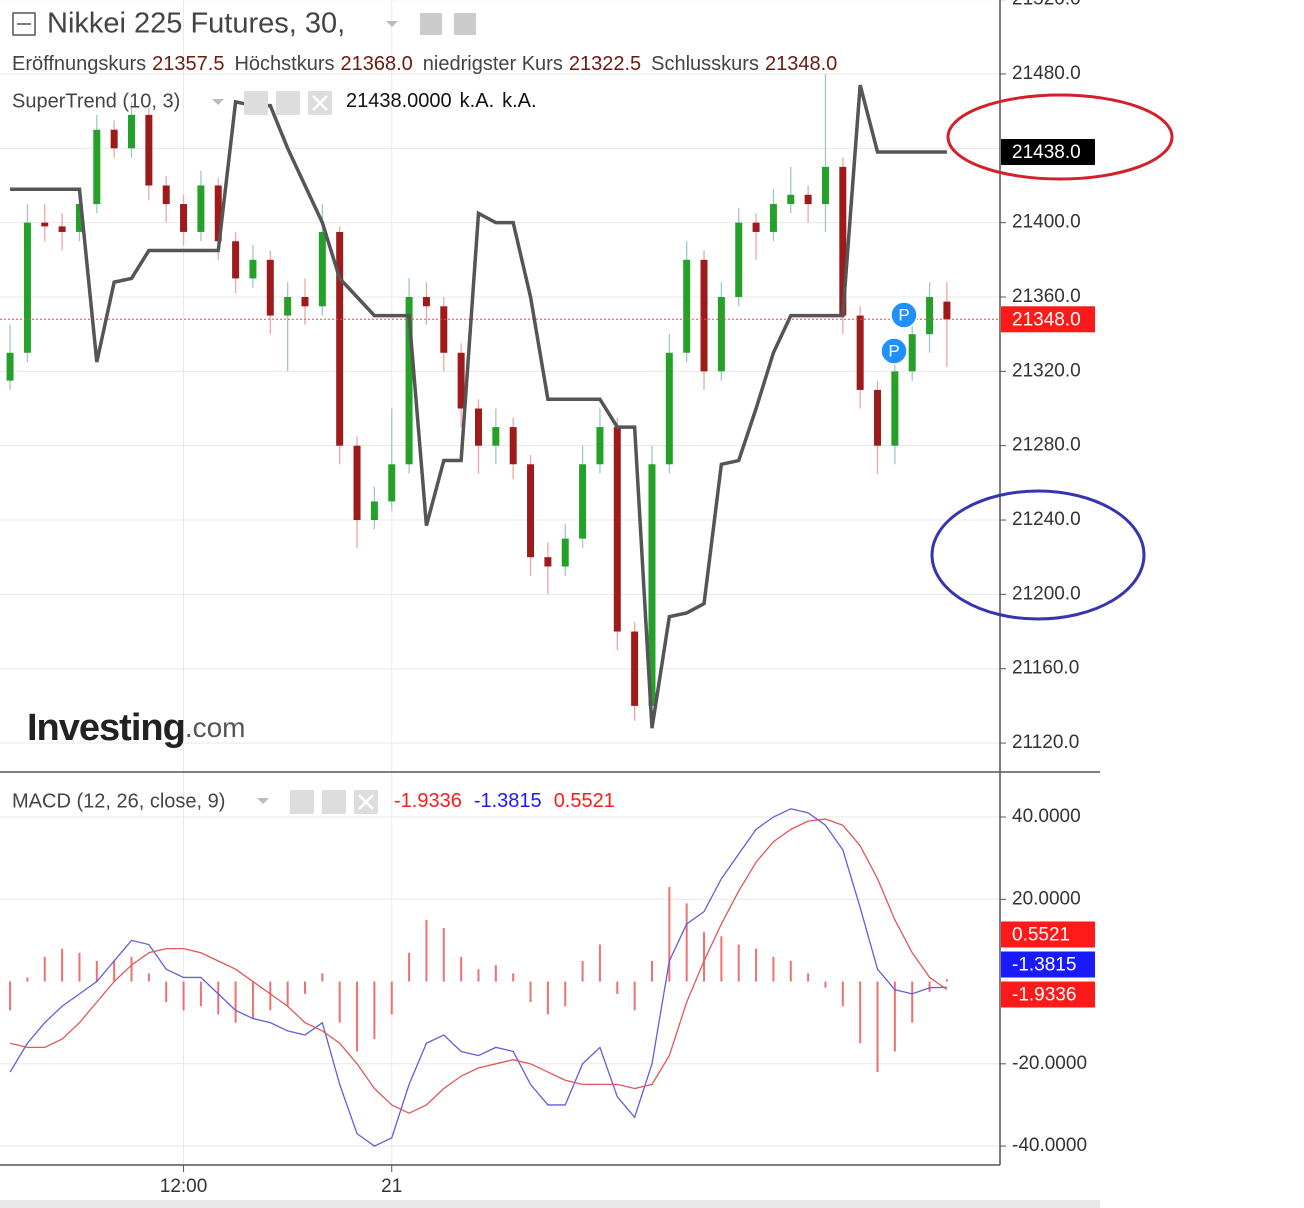 The width and height of the screenshot is (1304, 1208). I want to click on y-tick-label: 21320.0, so click(1046, 370).